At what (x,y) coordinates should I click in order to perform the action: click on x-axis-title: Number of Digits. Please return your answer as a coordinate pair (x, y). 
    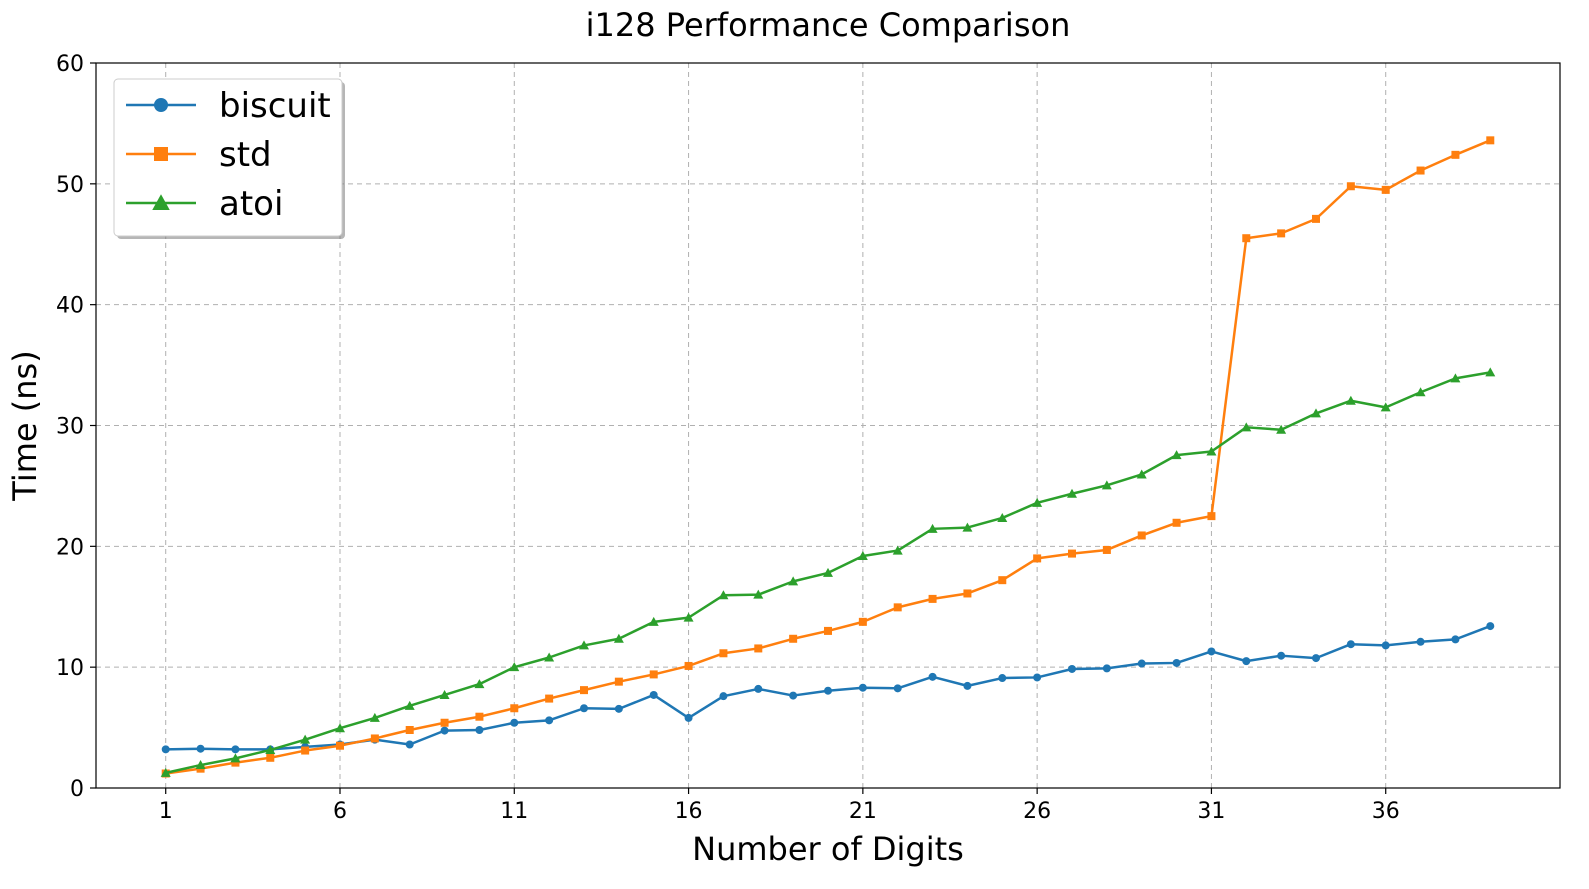
    Looking at the image, I should click on (828, 849).